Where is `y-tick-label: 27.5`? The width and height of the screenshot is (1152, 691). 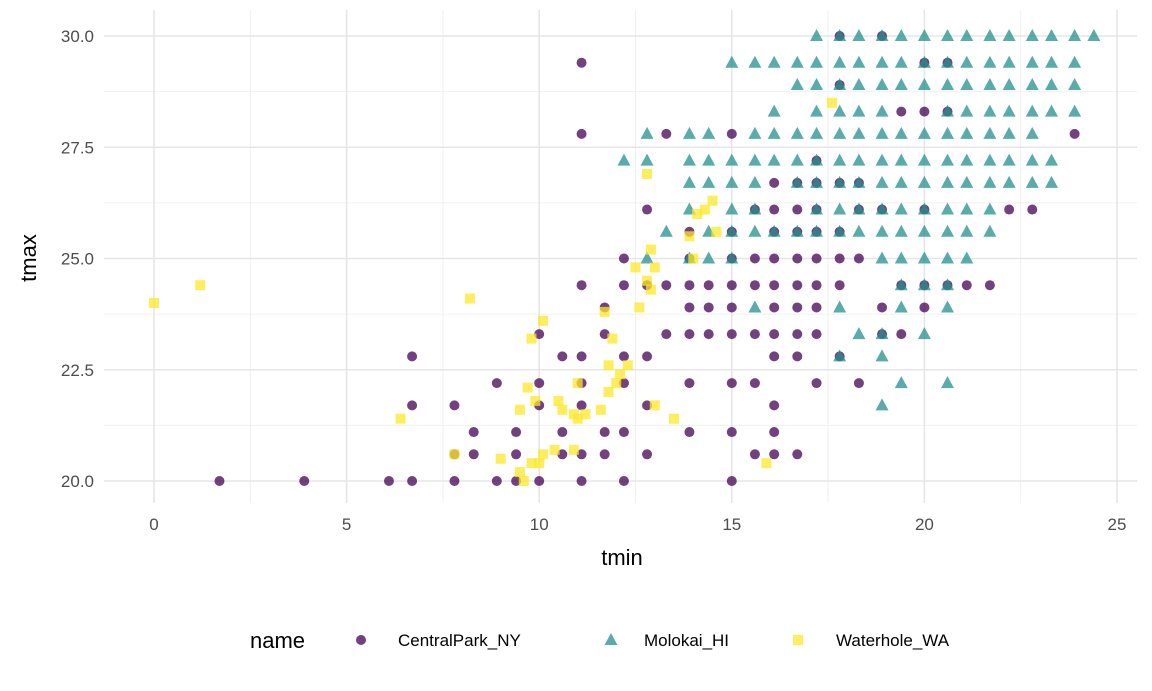 y-tick-label: 27.5 is located at coordinates (77, 147).